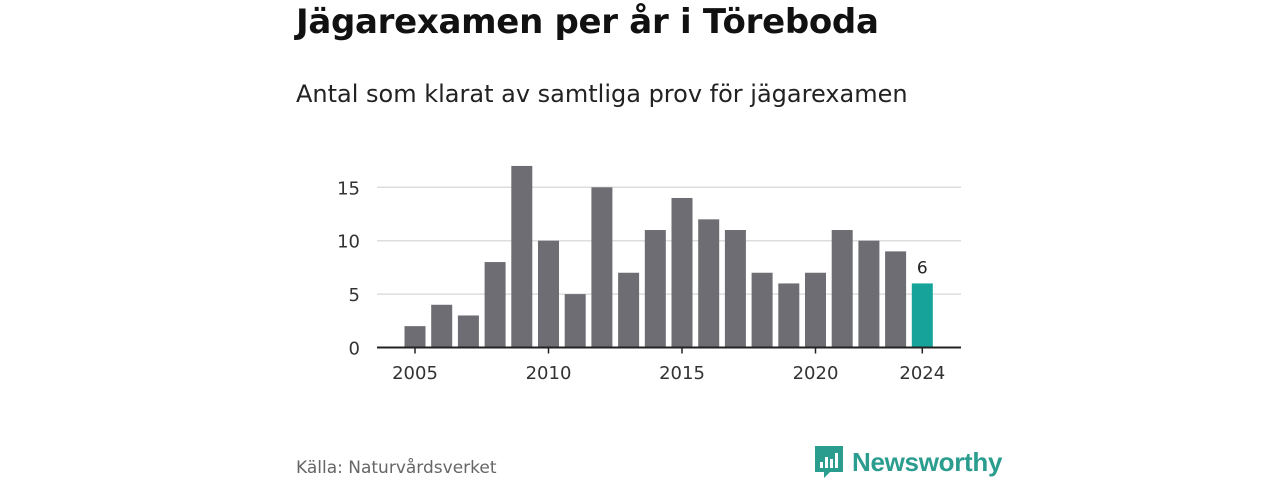 This screenshot has width=1280, height=480. Describe the element at coordinates (922, 315) in the screenshot. I see `bar-highlight` at that location.